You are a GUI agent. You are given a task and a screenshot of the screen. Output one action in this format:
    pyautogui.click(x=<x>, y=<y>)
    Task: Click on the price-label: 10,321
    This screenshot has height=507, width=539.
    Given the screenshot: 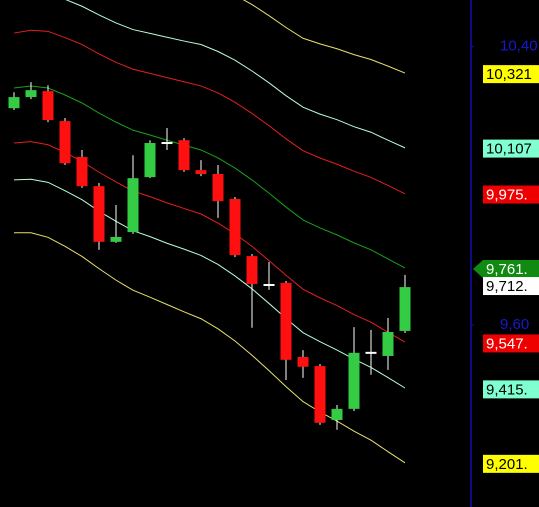 What is the action you would take?
    pyautogui.click(x=509, y=74)
    